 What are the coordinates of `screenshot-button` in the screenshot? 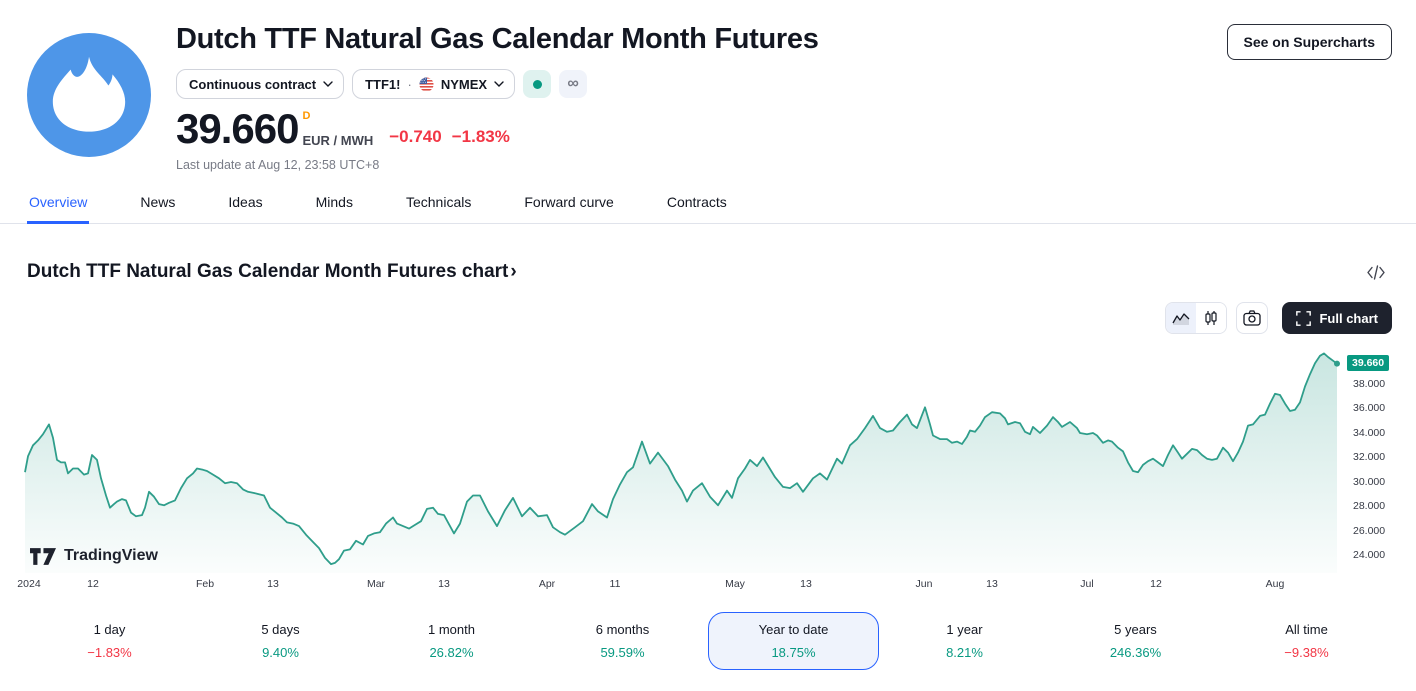 It's located at (1252, 318).